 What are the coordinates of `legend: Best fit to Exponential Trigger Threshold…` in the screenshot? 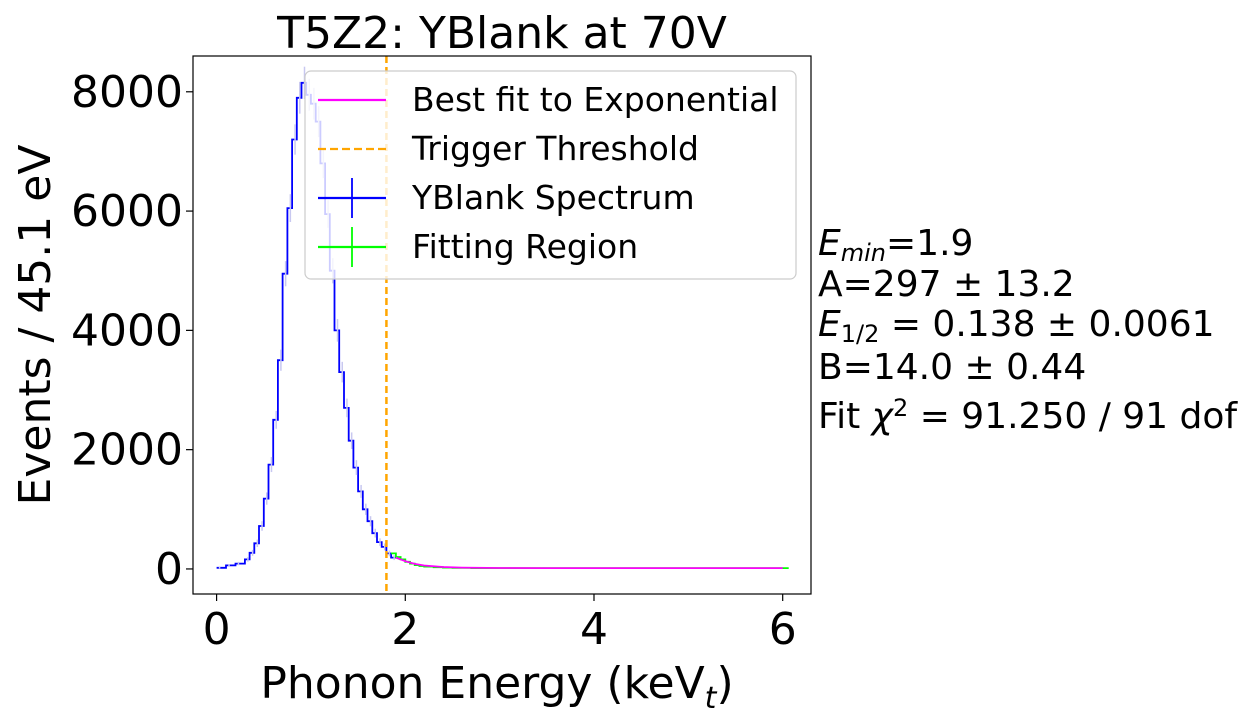 It's located at (550, 175).